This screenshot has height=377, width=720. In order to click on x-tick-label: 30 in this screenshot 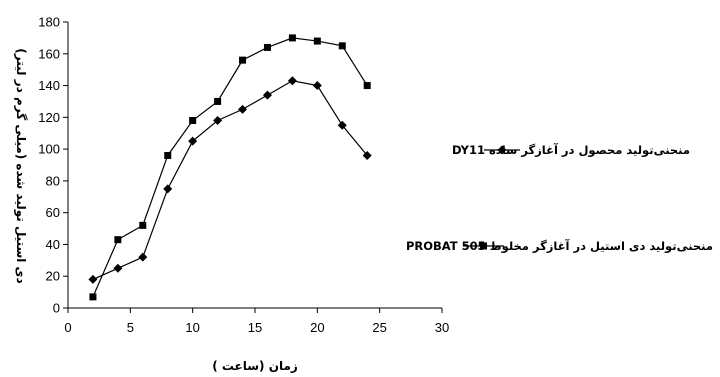, I will do `click(442, 327)`.